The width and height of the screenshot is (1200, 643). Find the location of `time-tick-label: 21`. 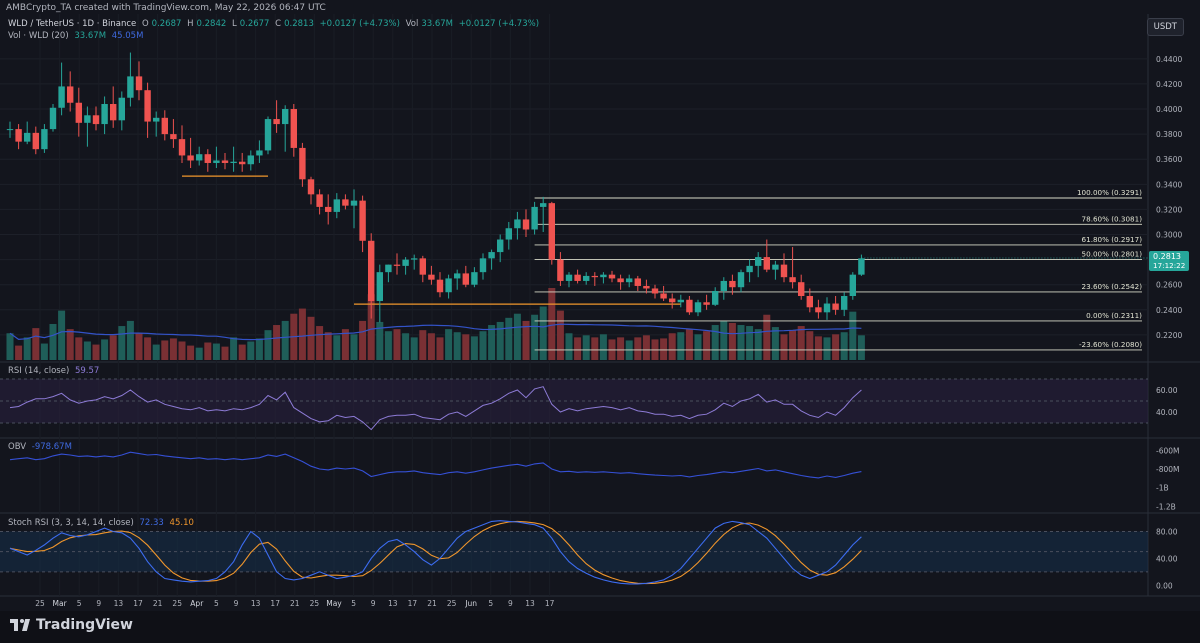

time-tick-label: 21 is located at coordinates (158, 603).